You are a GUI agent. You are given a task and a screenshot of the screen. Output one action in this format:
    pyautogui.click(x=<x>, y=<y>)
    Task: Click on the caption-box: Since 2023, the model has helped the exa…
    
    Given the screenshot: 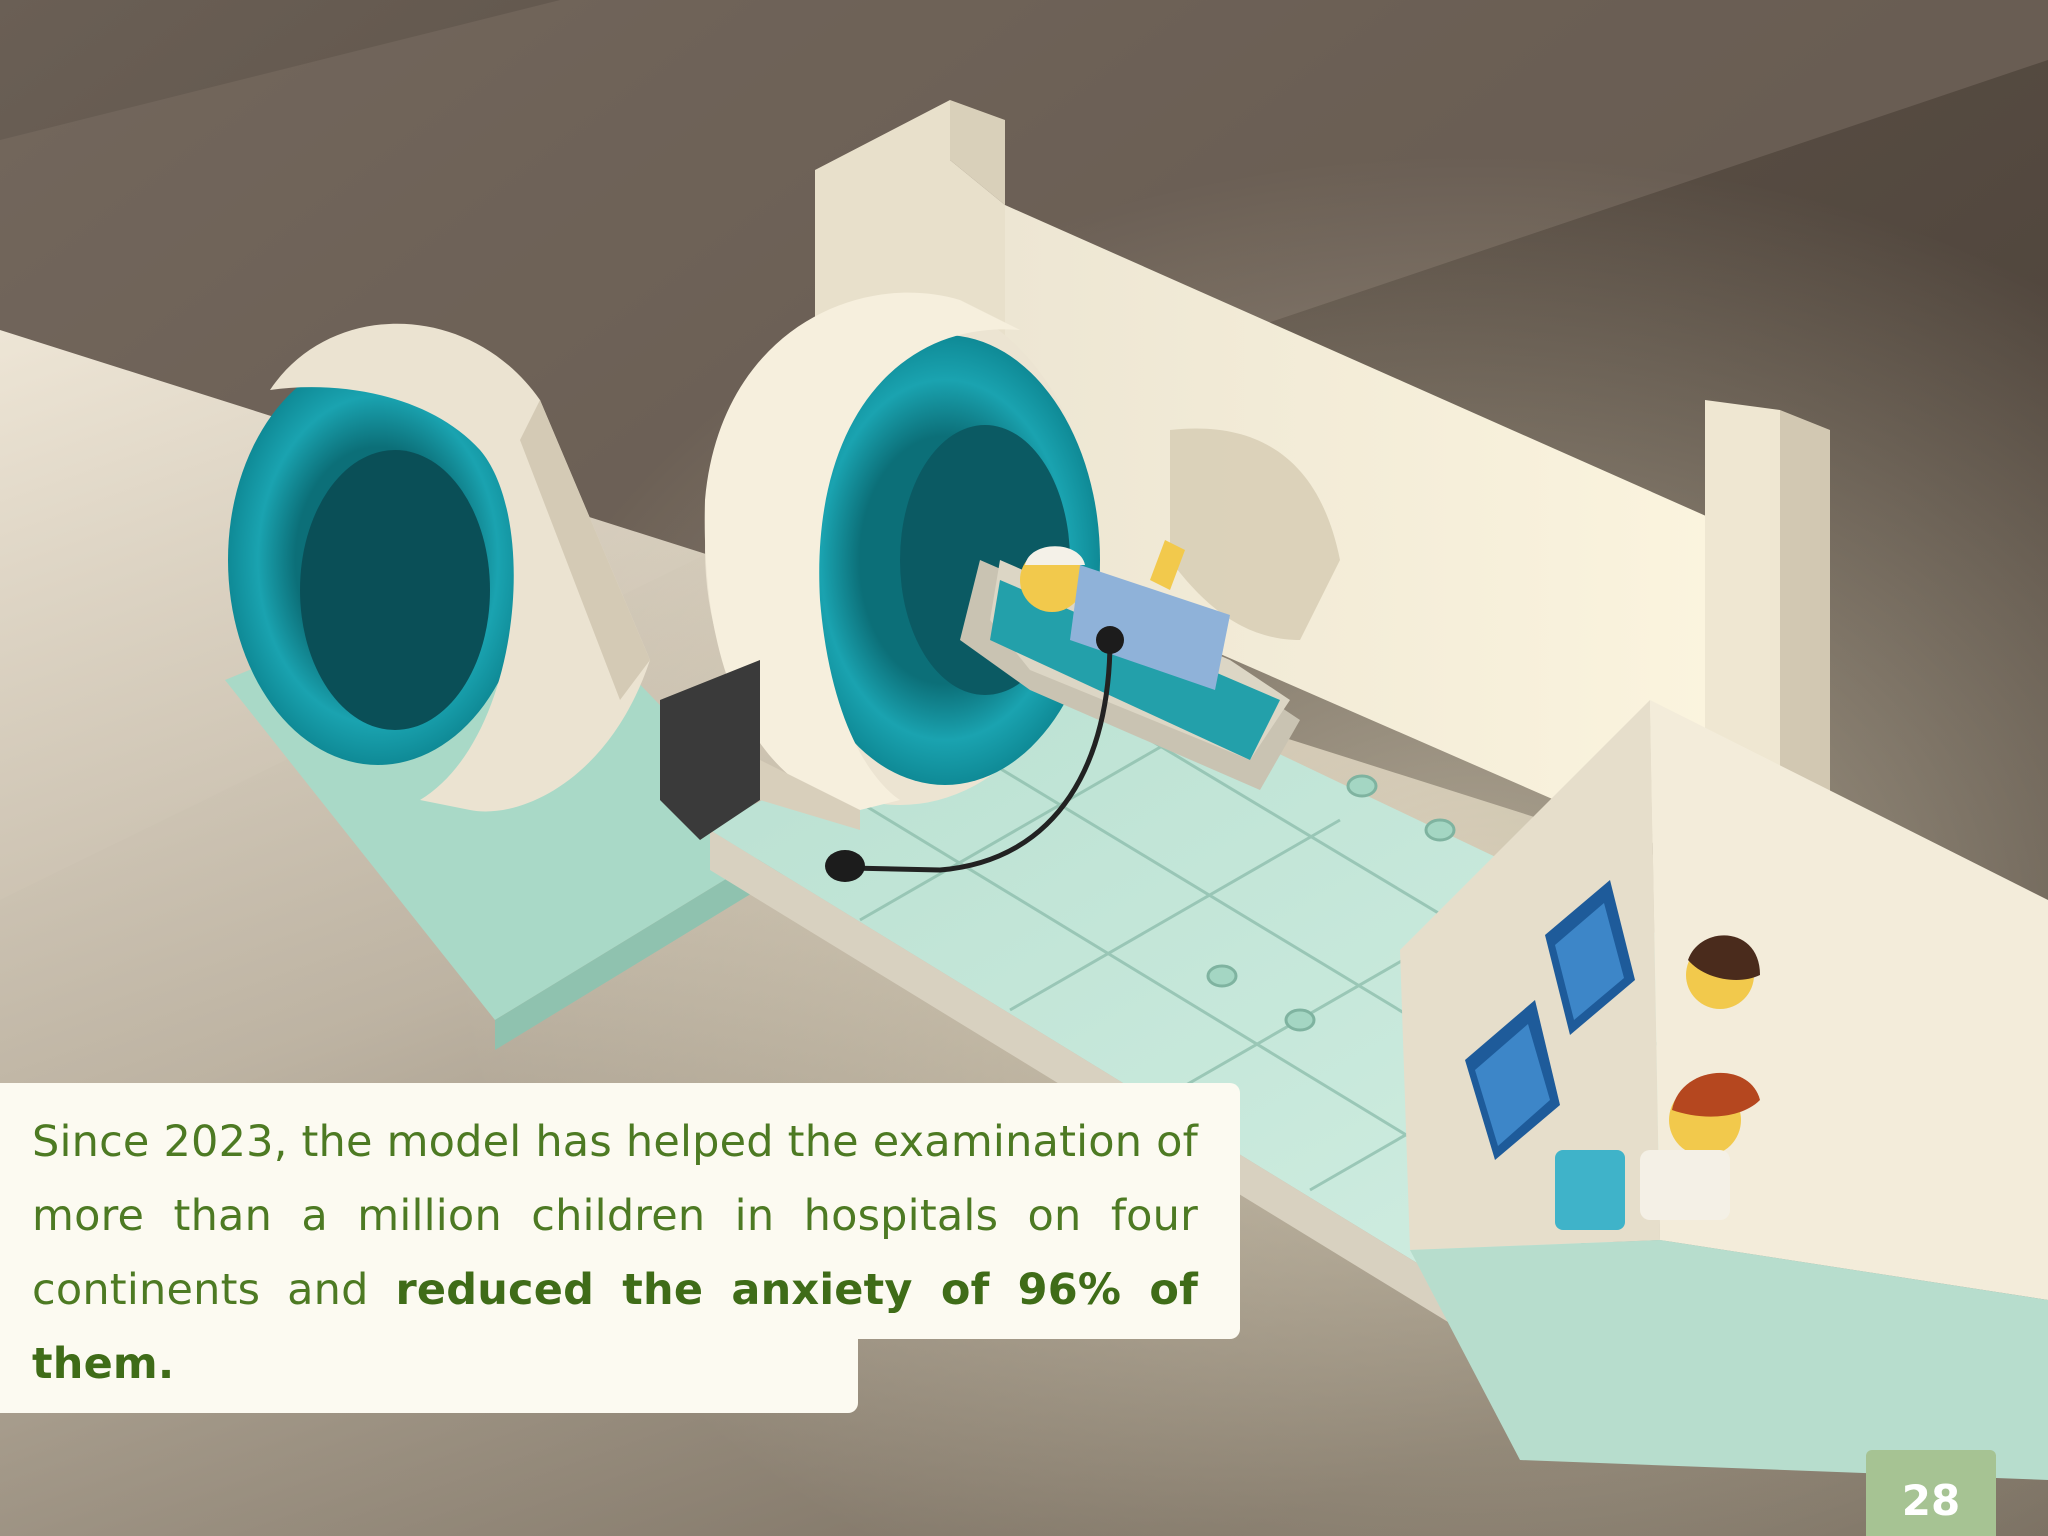 What is the action you would take?
    pyautogui.click(x=620, y=1248)
    